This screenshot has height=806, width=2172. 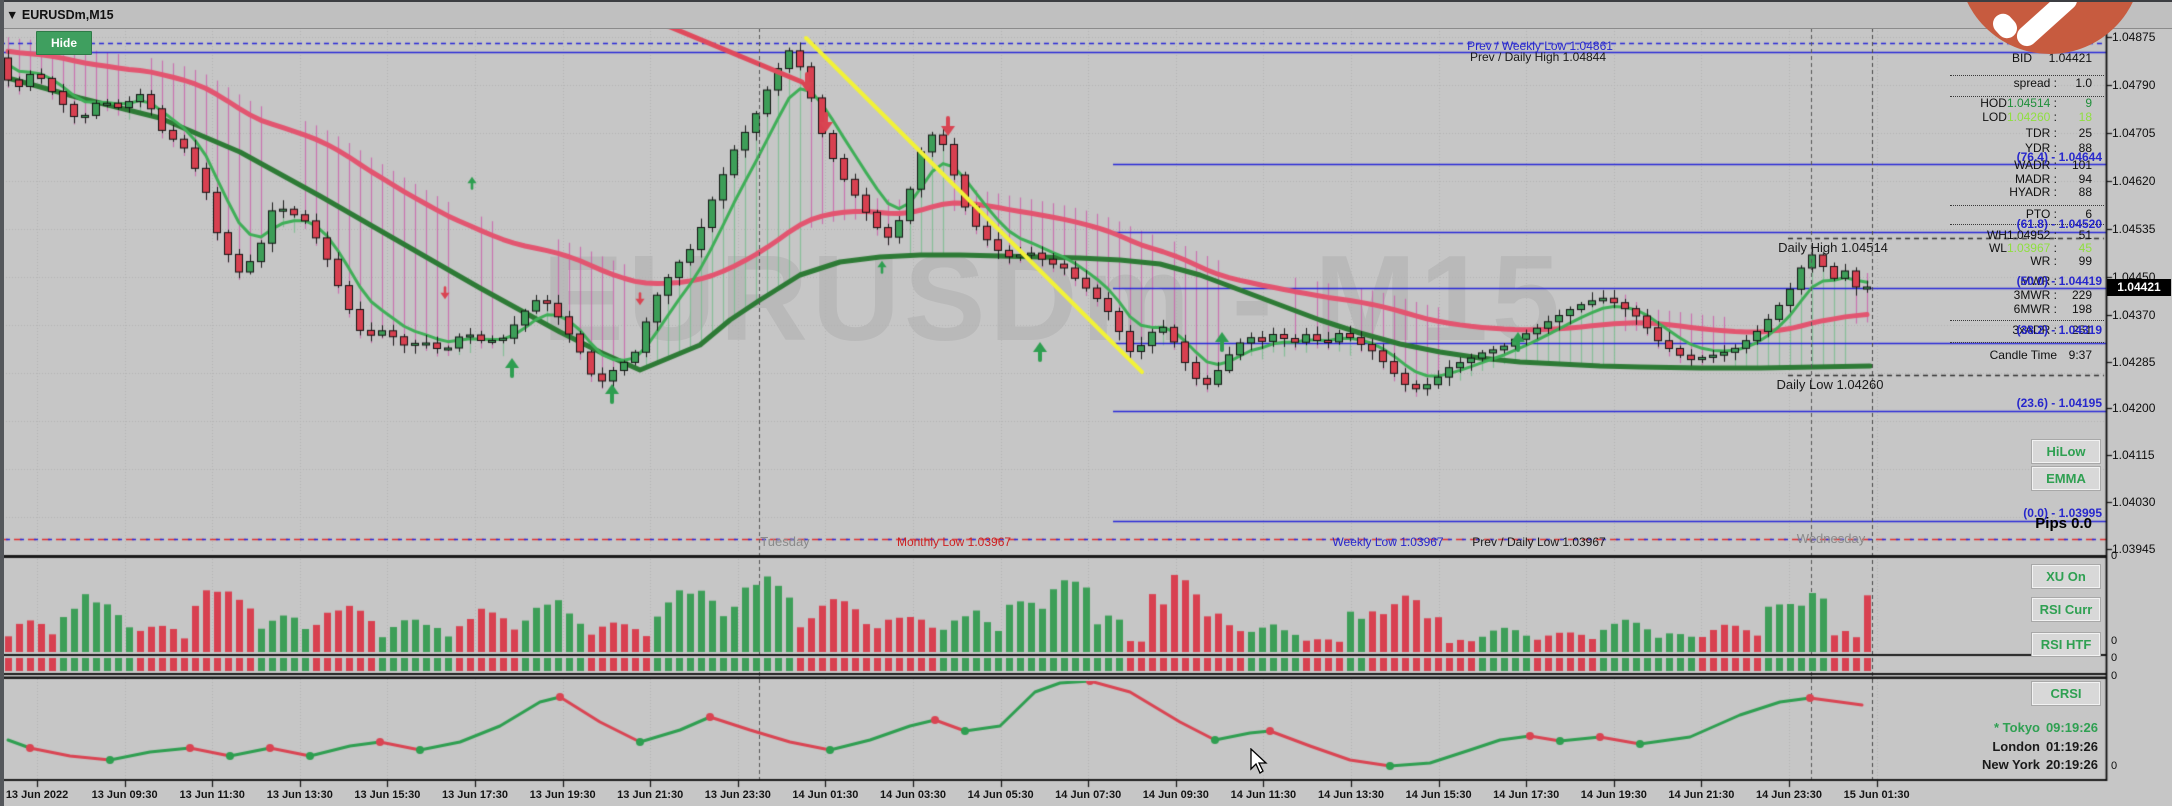 I want to click on price-axis-label: 1.04115, so click(x=2133, y=455).